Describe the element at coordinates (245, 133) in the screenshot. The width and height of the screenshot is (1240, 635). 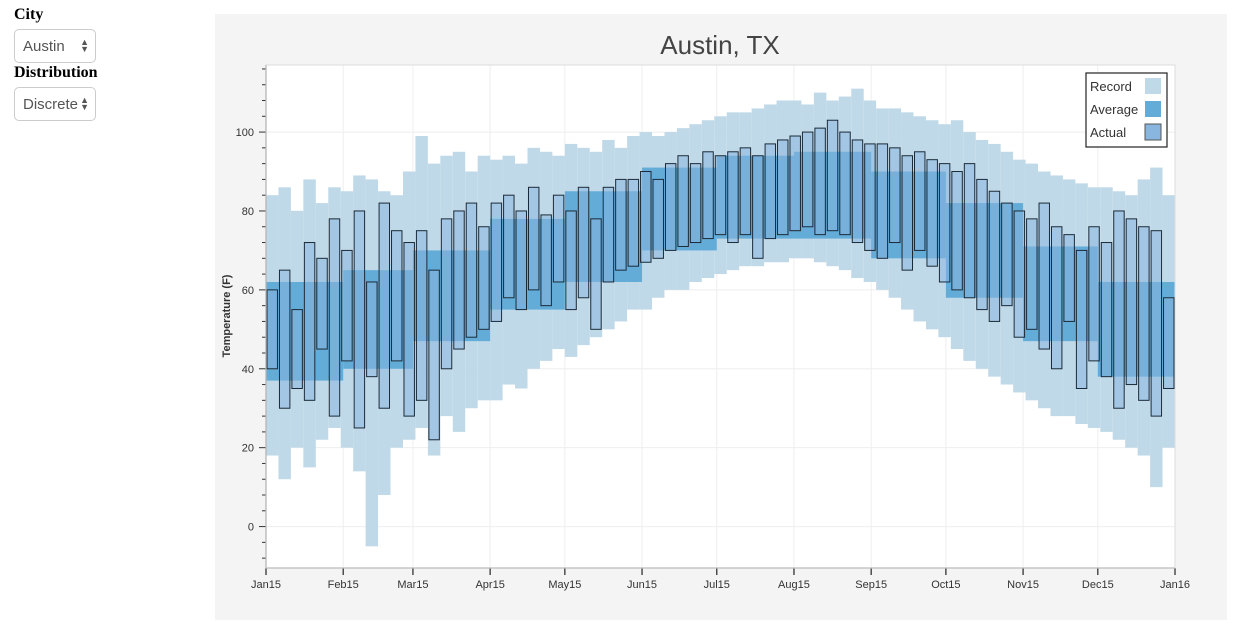
I see `y-tick-label: 100` at that location.